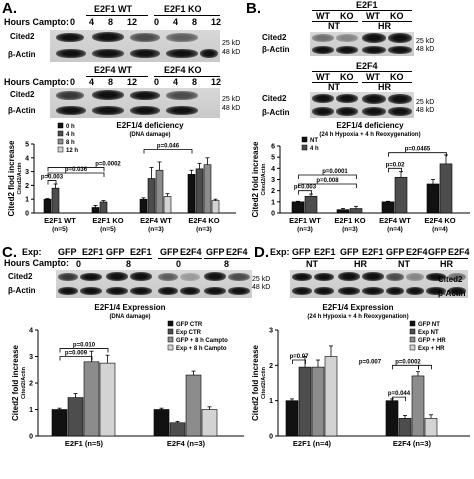 The image size is (474, 479). What do you see at coordinates (202, 341) in the screenshot?
I see `chart-C-legend-label: GFP + 8 h Campto` at bounding box center [202, 341].